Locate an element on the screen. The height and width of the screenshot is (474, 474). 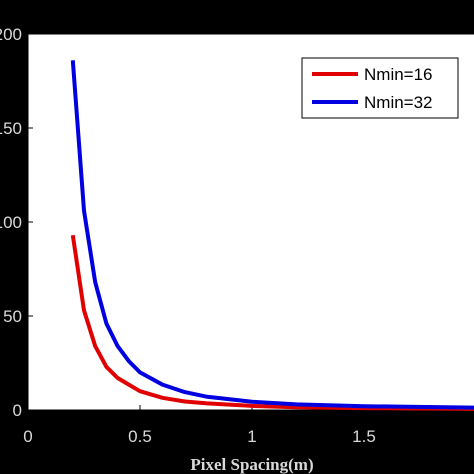
x-tick-label: 1.5 is located at coordinates (364, 436).